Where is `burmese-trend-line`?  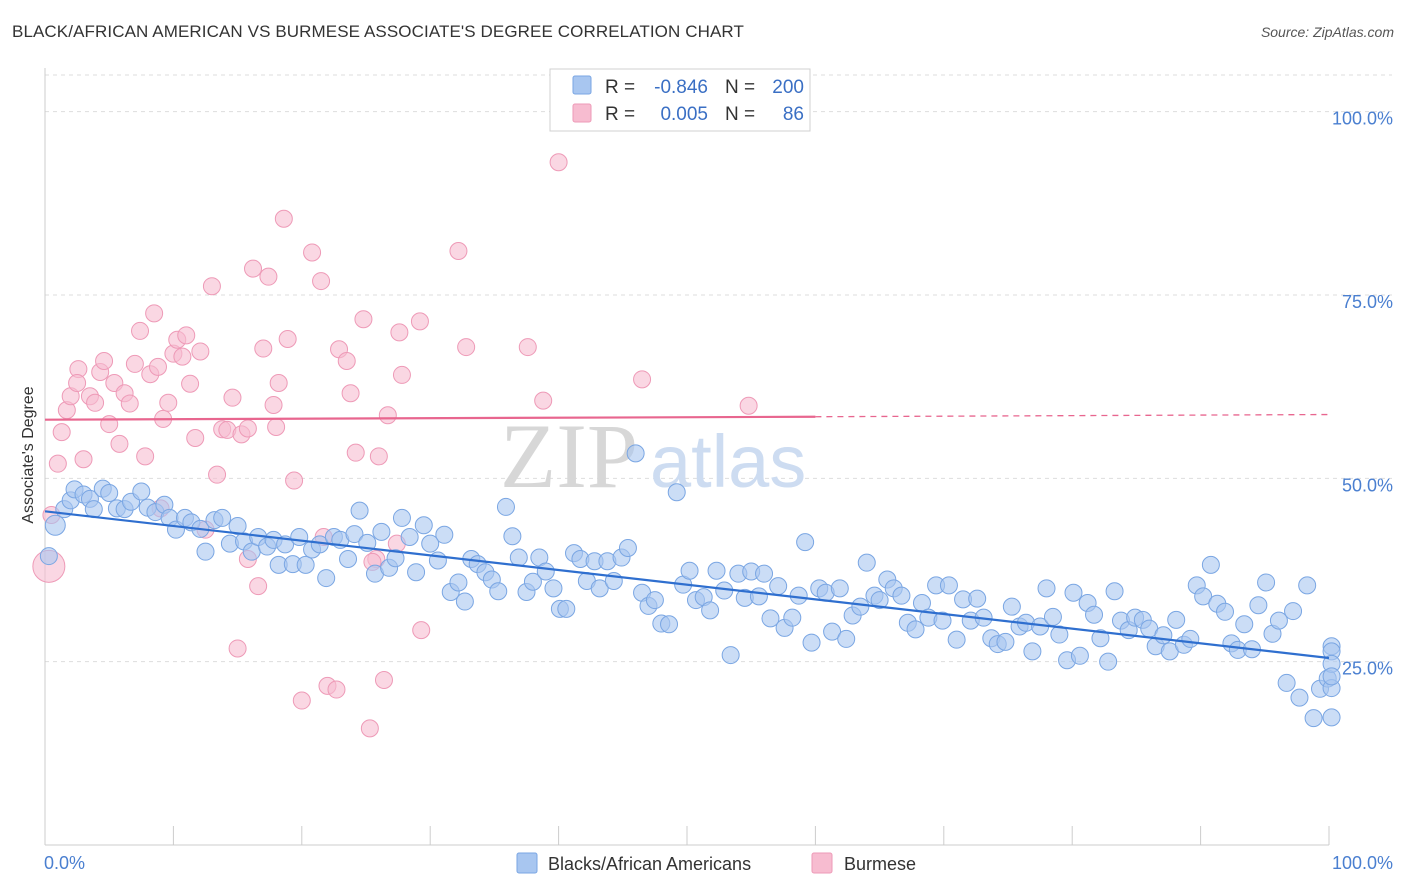
burmese-trend-line is located at coordinates (430, 418).